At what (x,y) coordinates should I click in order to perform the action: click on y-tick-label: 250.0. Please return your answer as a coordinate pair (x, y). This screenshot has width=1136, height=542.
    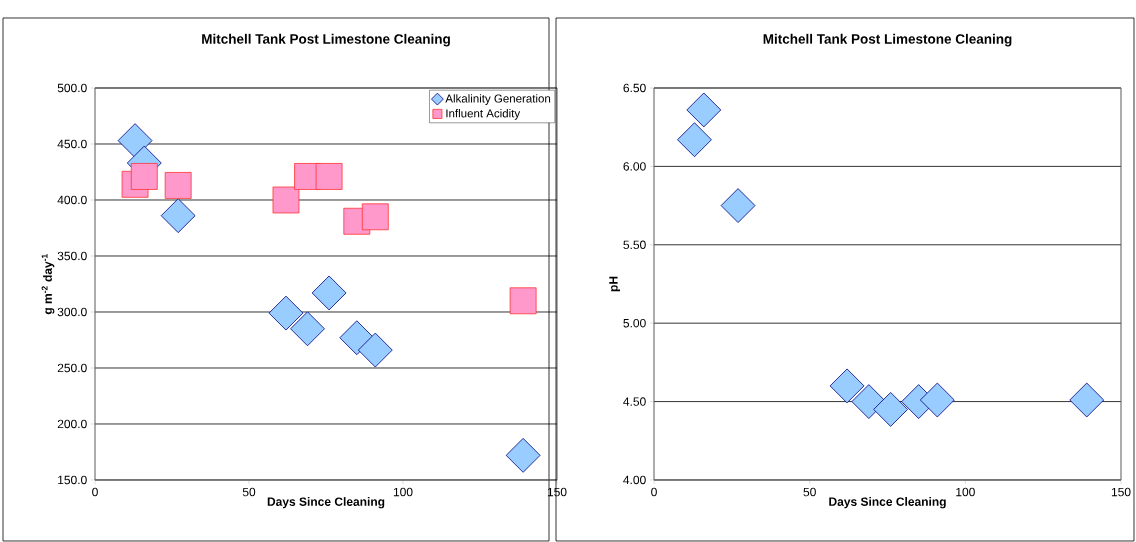
    Looking at the image, I should click on (72, 368).